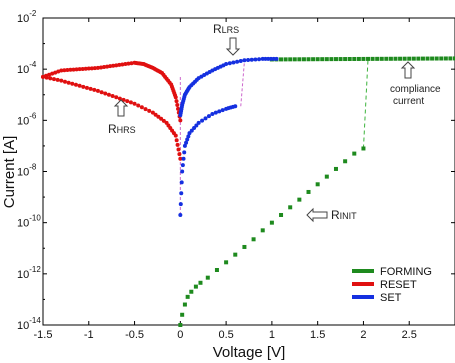 This screenshot has width=455, height=363. What do you see at coordinates (122, 129) in the screenshot?
I see `annotation-r-hrs: RHRS` at bounding box center [122, 129].